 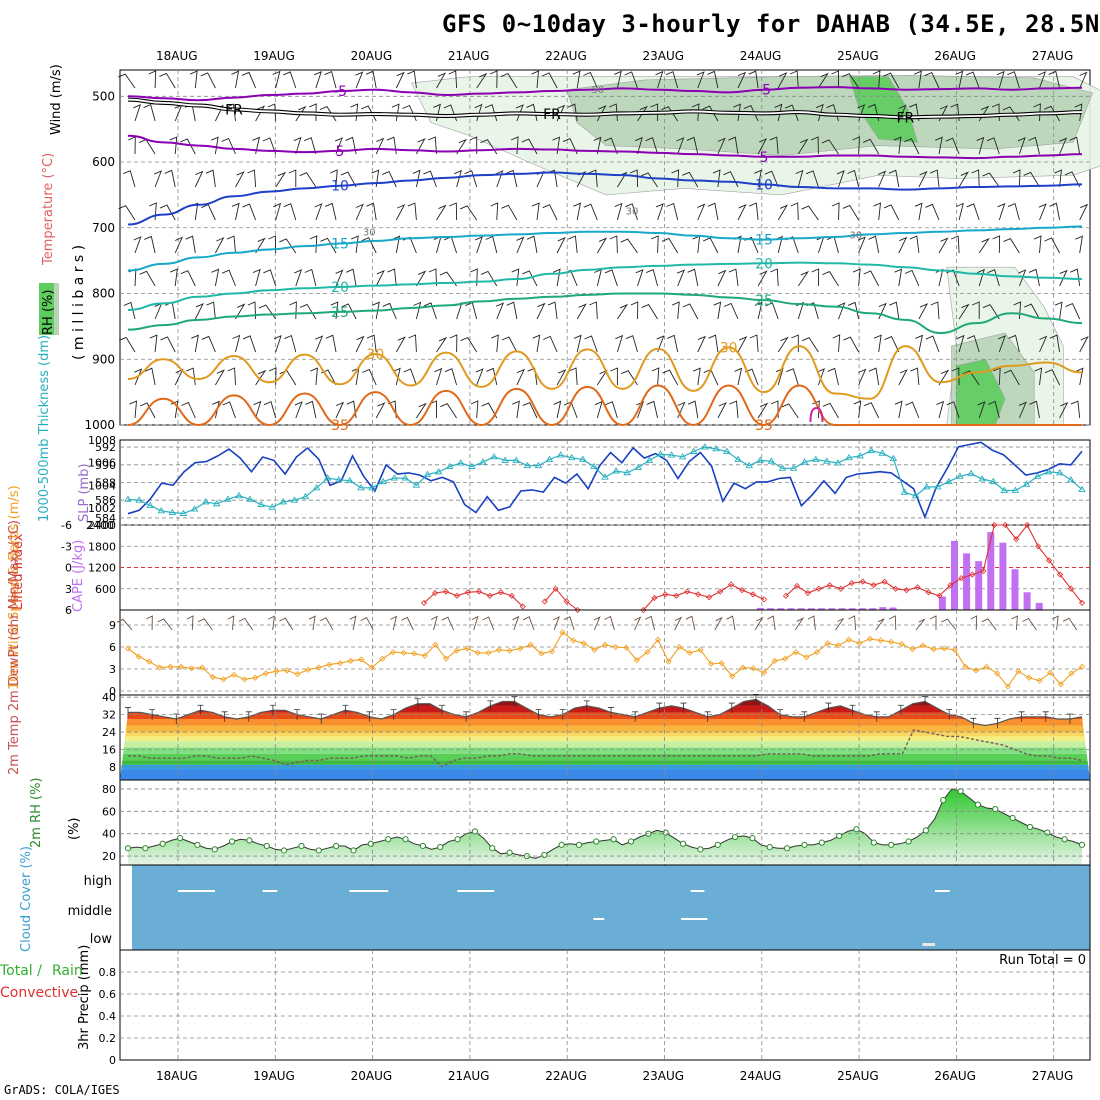 What do you see at coordinates (862, 609) in the screenshot?
I see `cape-bar` at bounding box center [862, 609].